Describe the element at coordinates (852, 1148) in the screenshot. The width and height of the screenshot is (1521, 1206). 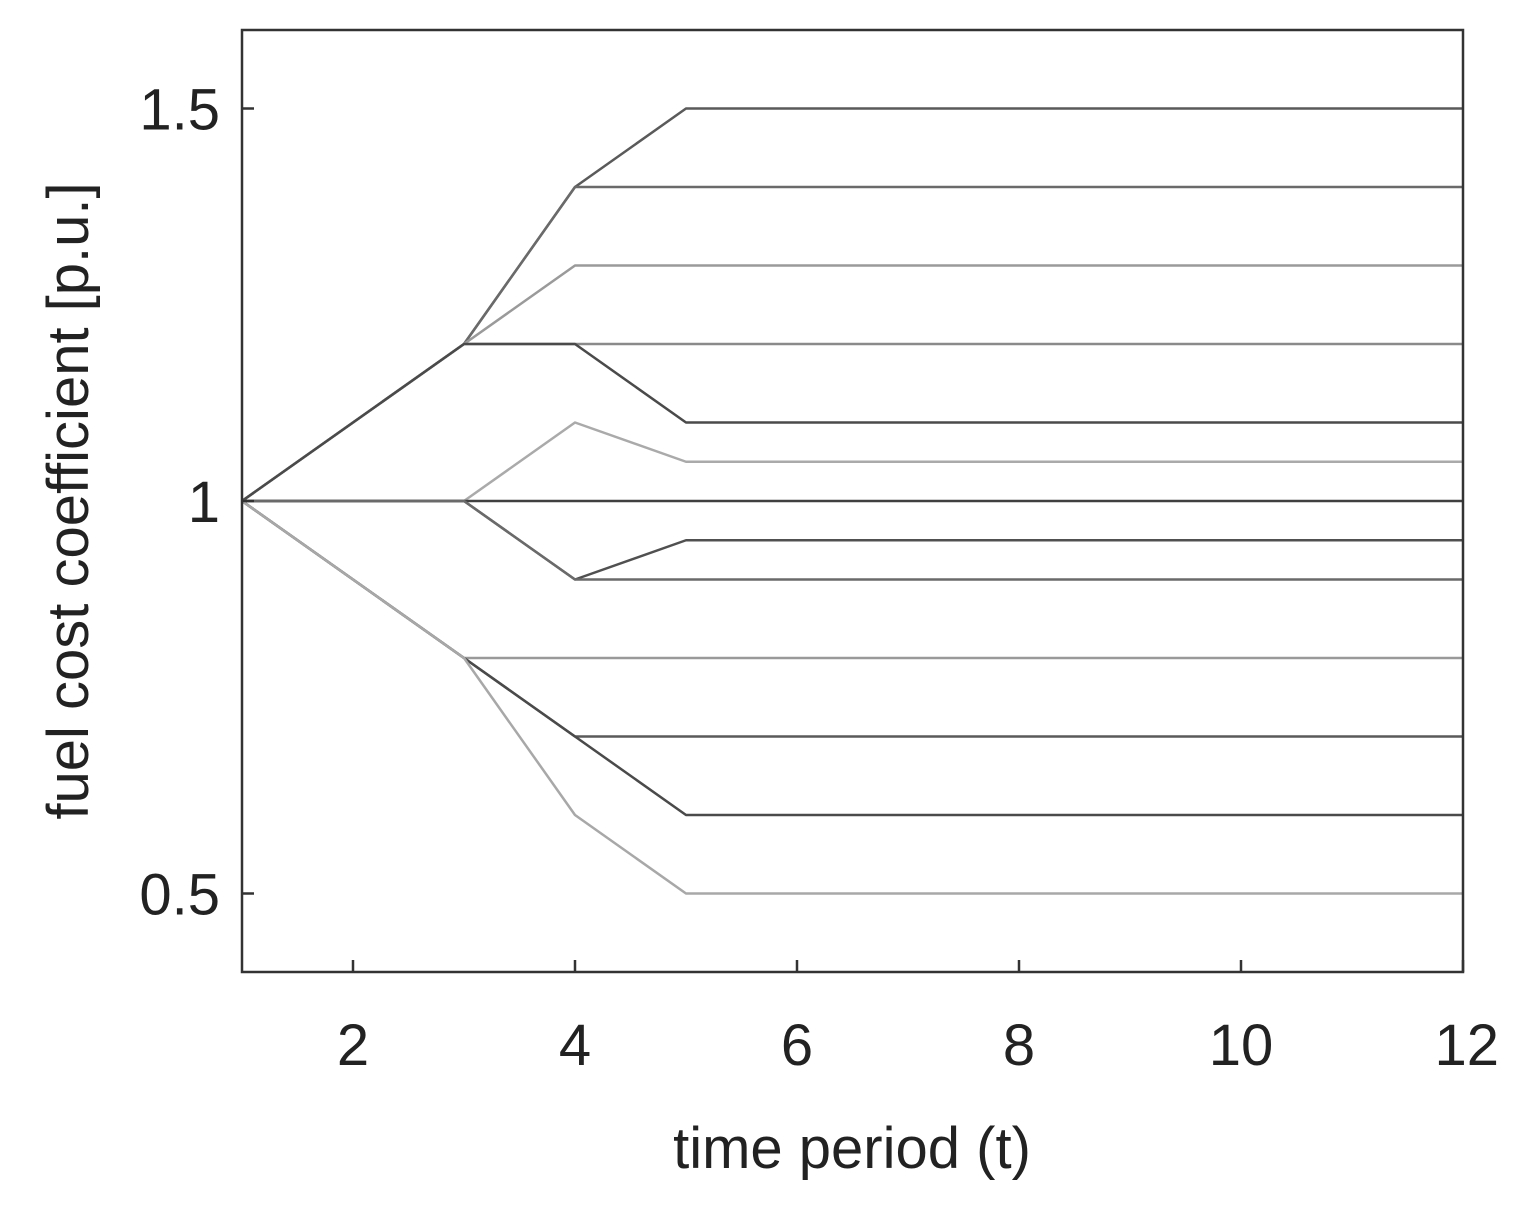
I see `x-axis-title: time period (t)` at that location.